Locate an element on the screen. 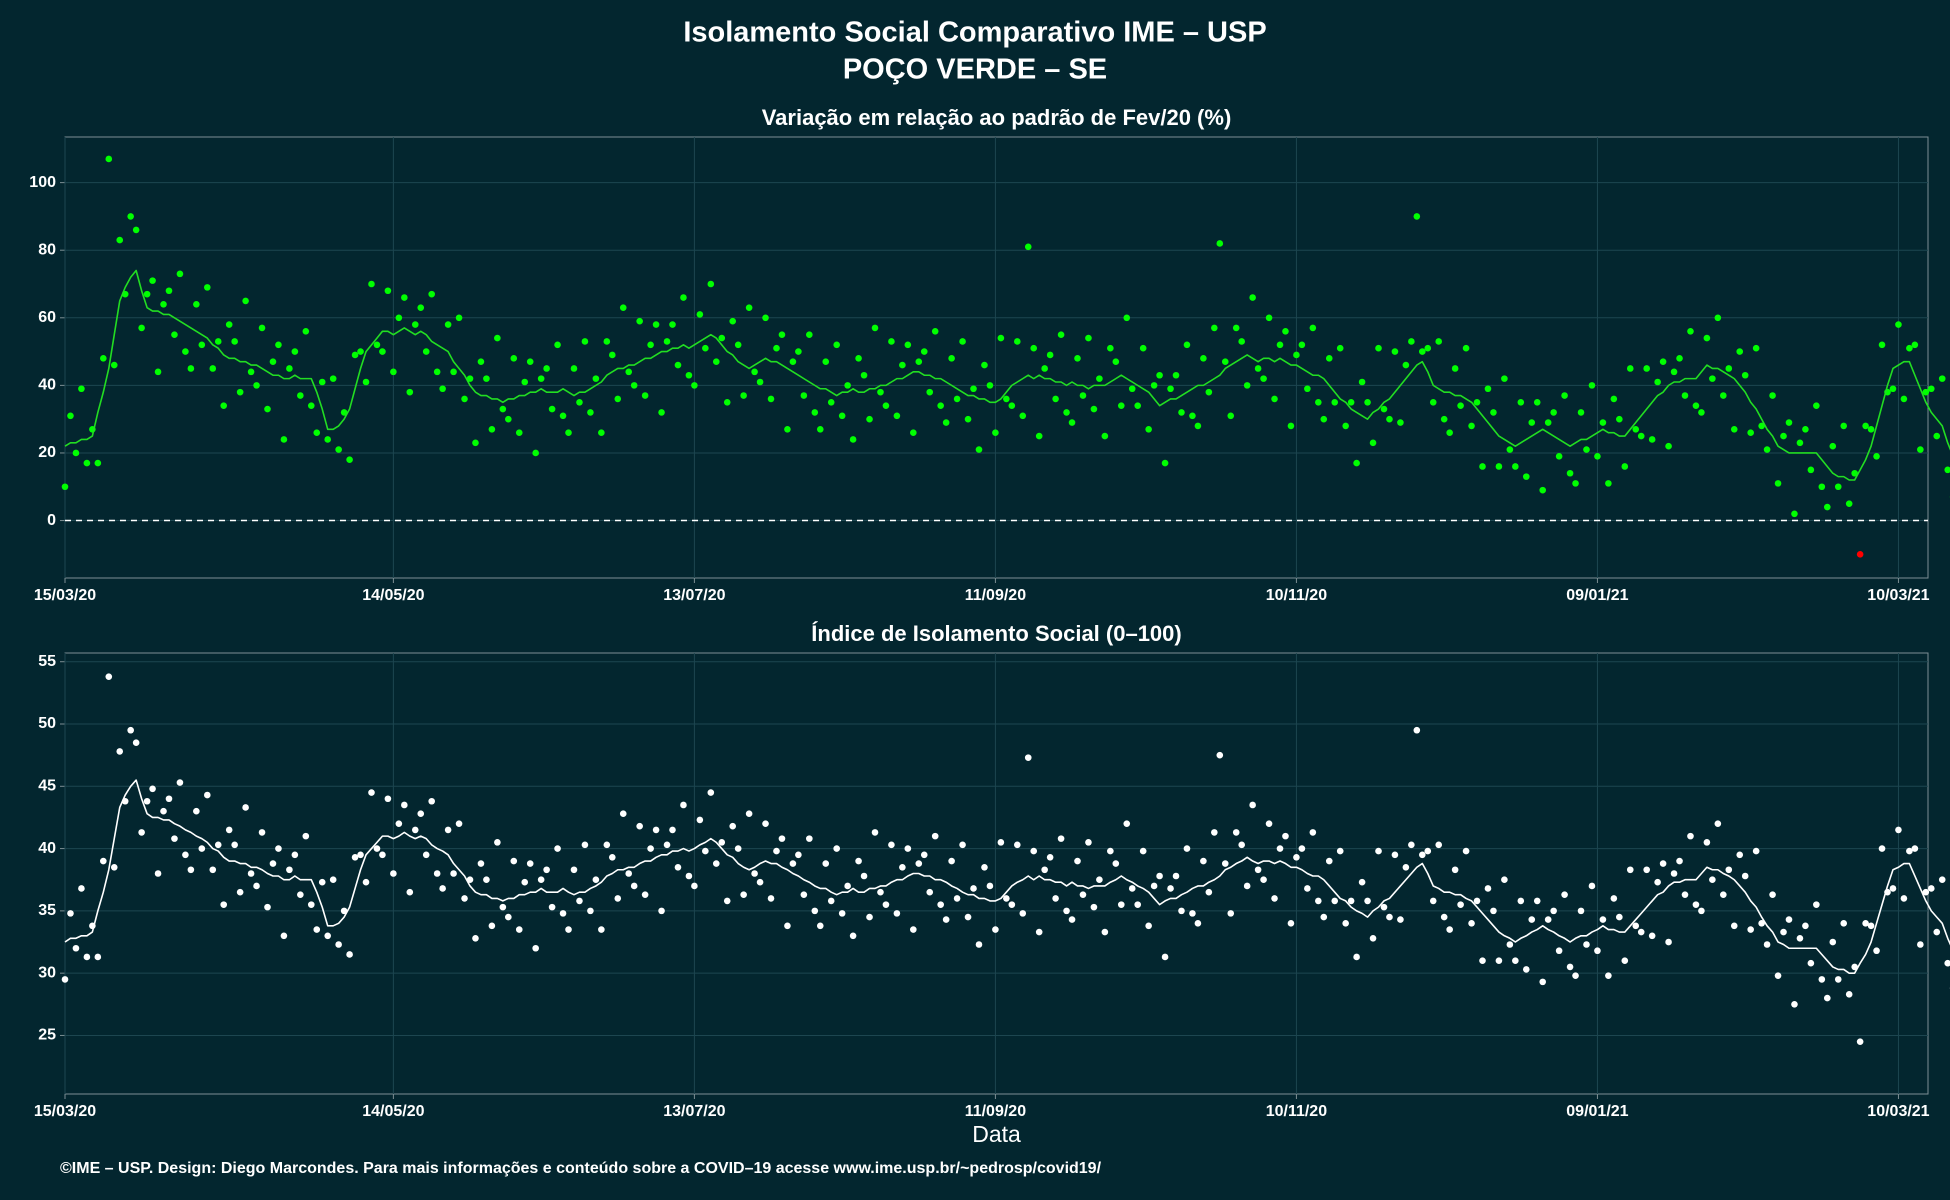  x-tick-label: 13/07/20 is located at coordinates (694, 595).